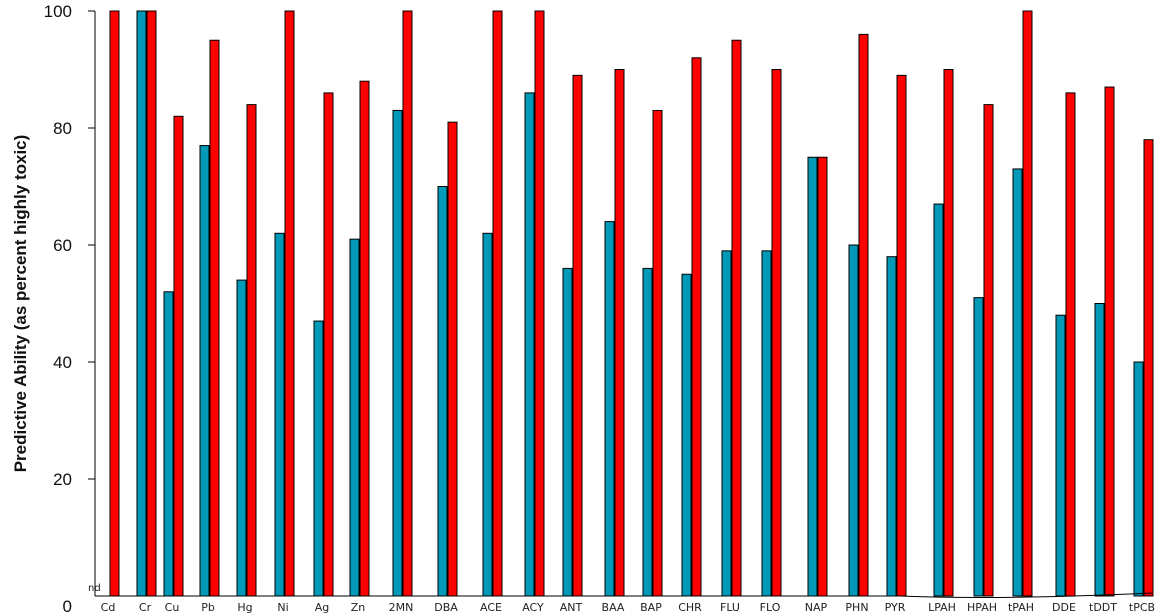 The height and width of the screenshot is (615, 1161). I want to click on bar-series-1-ace, so click(487, 414).